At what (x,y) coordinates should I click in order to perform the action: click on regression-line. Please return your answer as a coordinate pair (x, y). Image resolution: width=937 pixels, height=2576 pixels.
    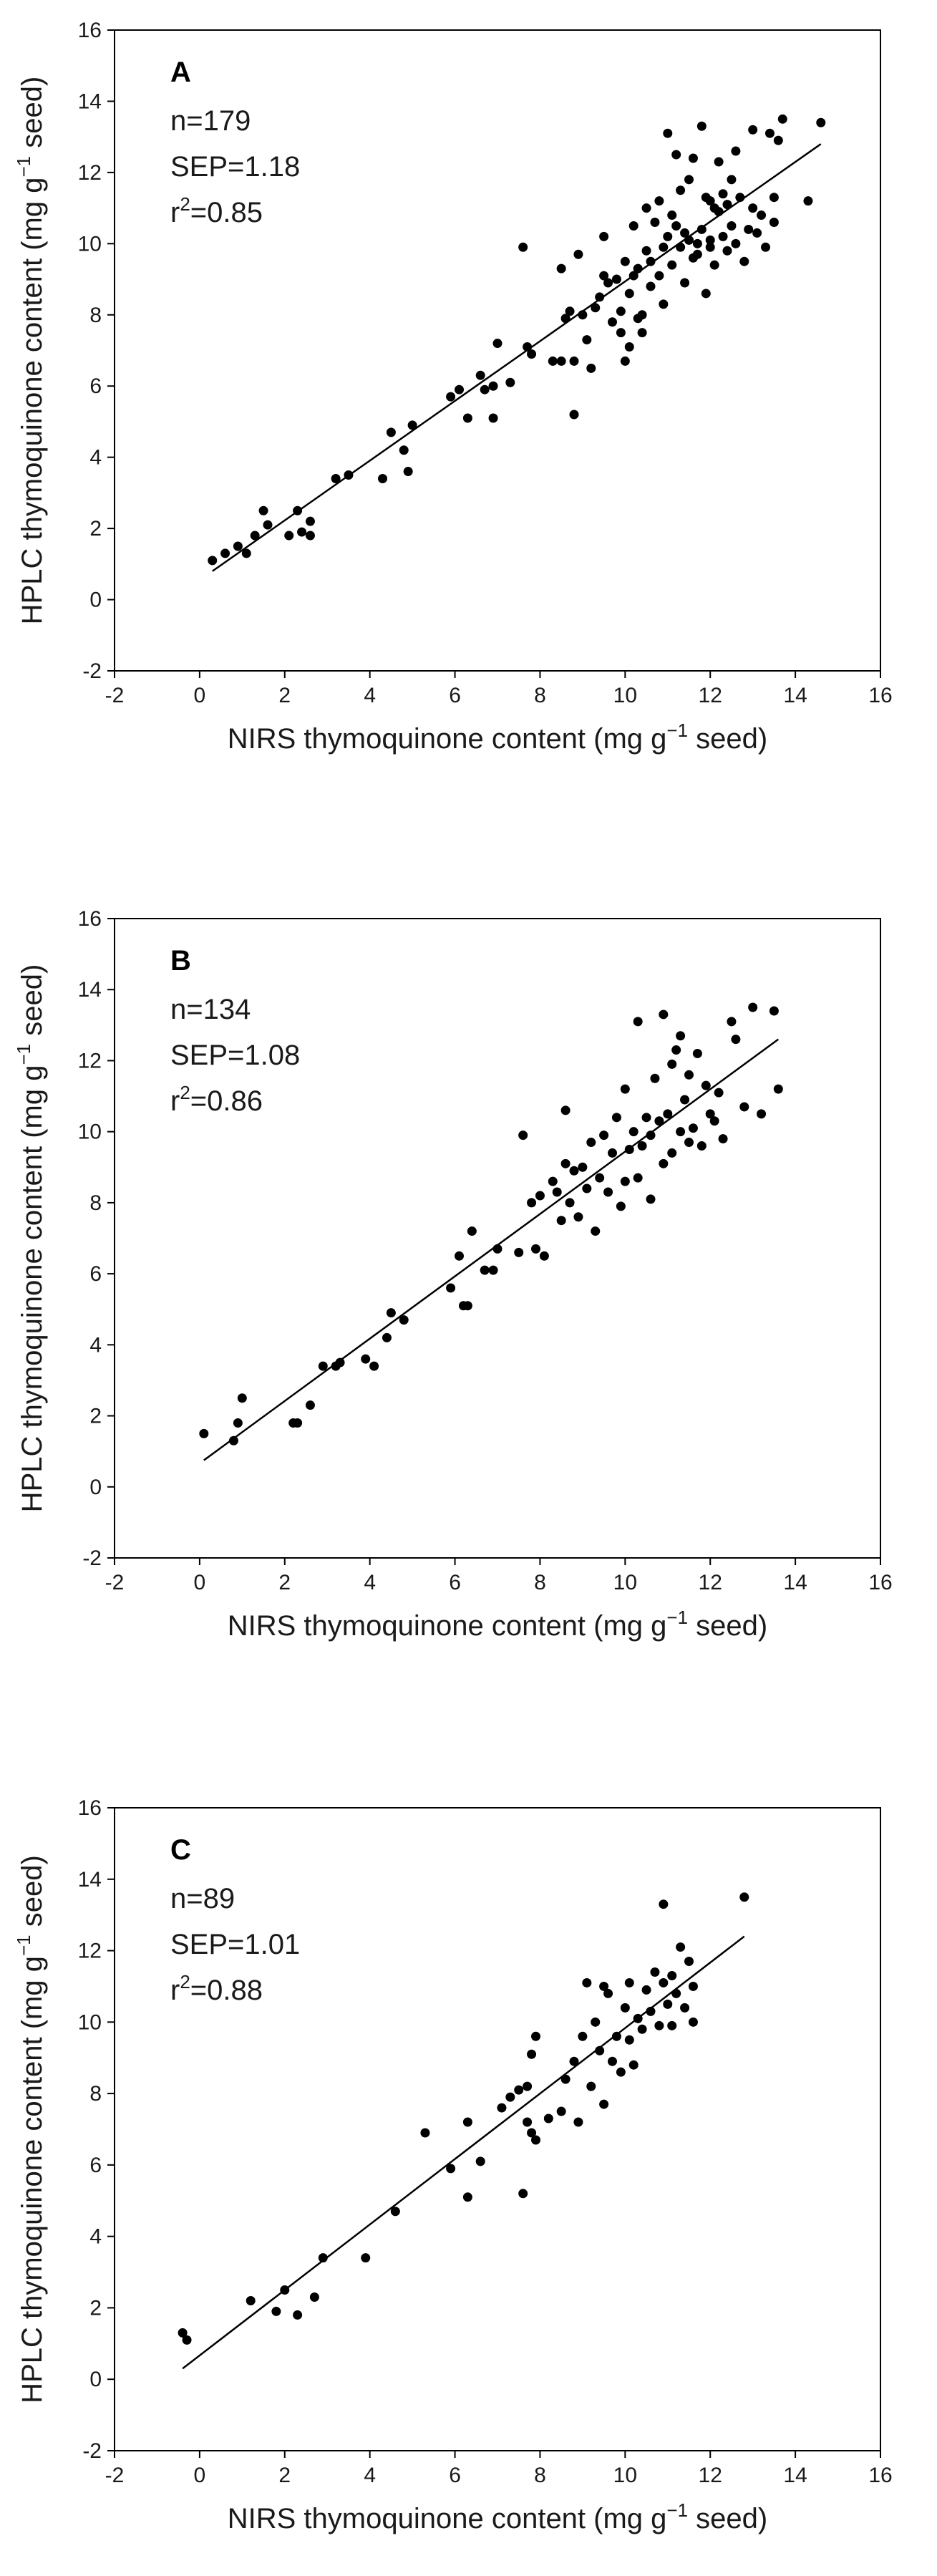
    Looking at the image, I should click on (491, 1249).